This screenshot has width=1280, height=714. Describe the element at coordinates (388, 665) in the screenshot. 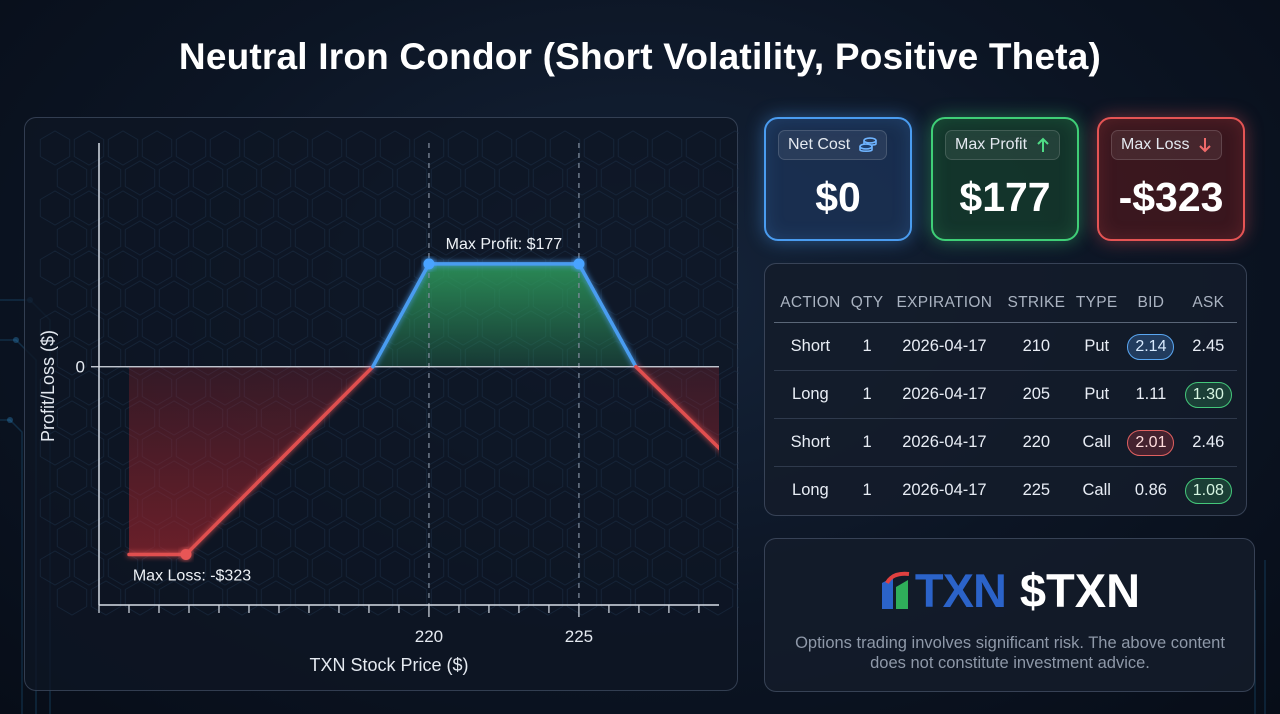

I see `x-axis-label: TXN Stock Price ($)` at that location.